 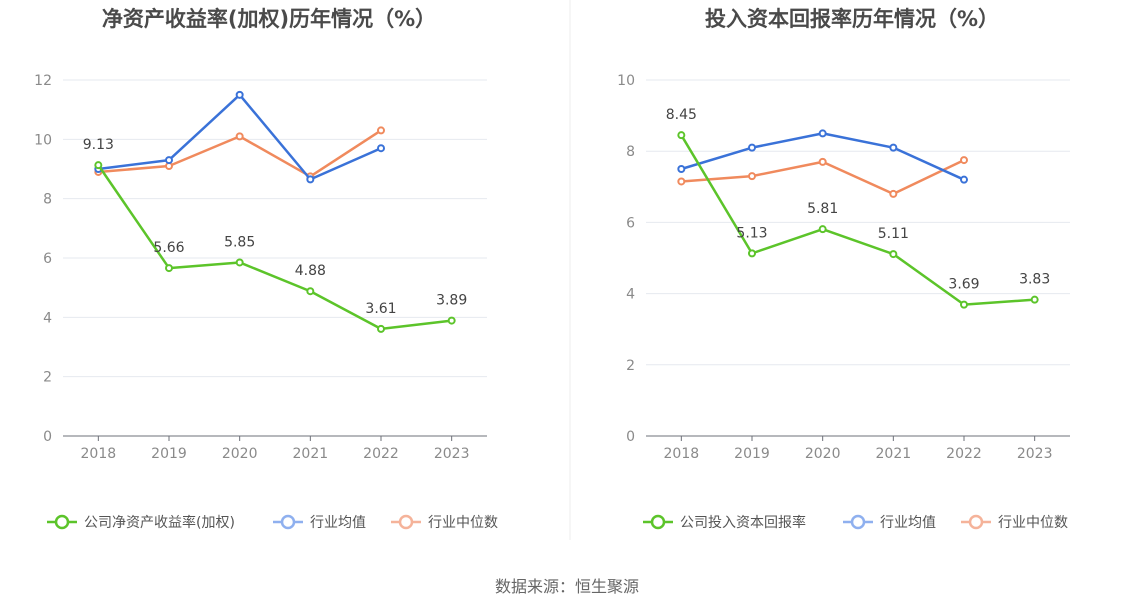 I want to click on roic-company-line, so click(x=857, y=220).